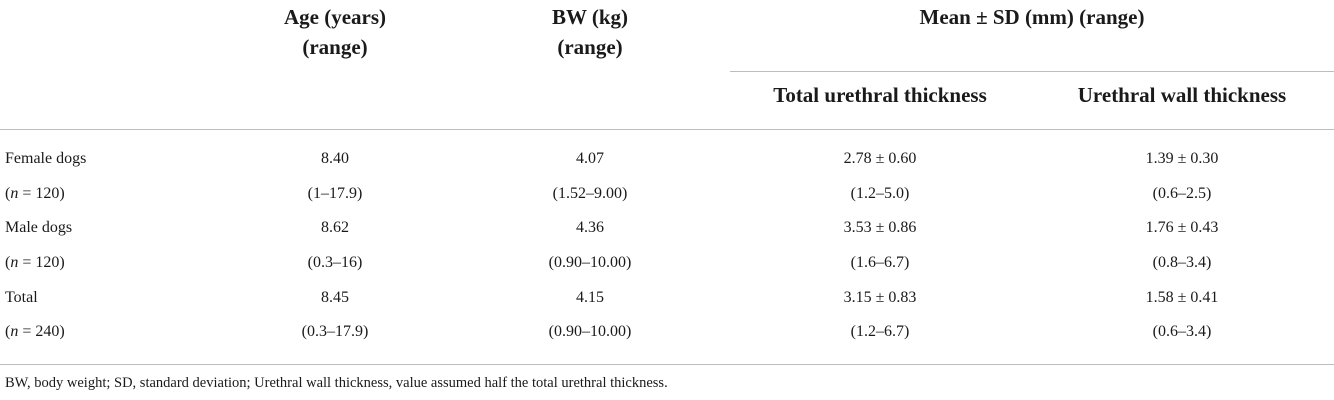 Image resolution: width=1334 pixels, height=400 pixels. What do you see at coordinates (590, 193) in the screenshot?
I see `cell-bw-range: (1.52–9.00)` at bounding box center [590, 193].